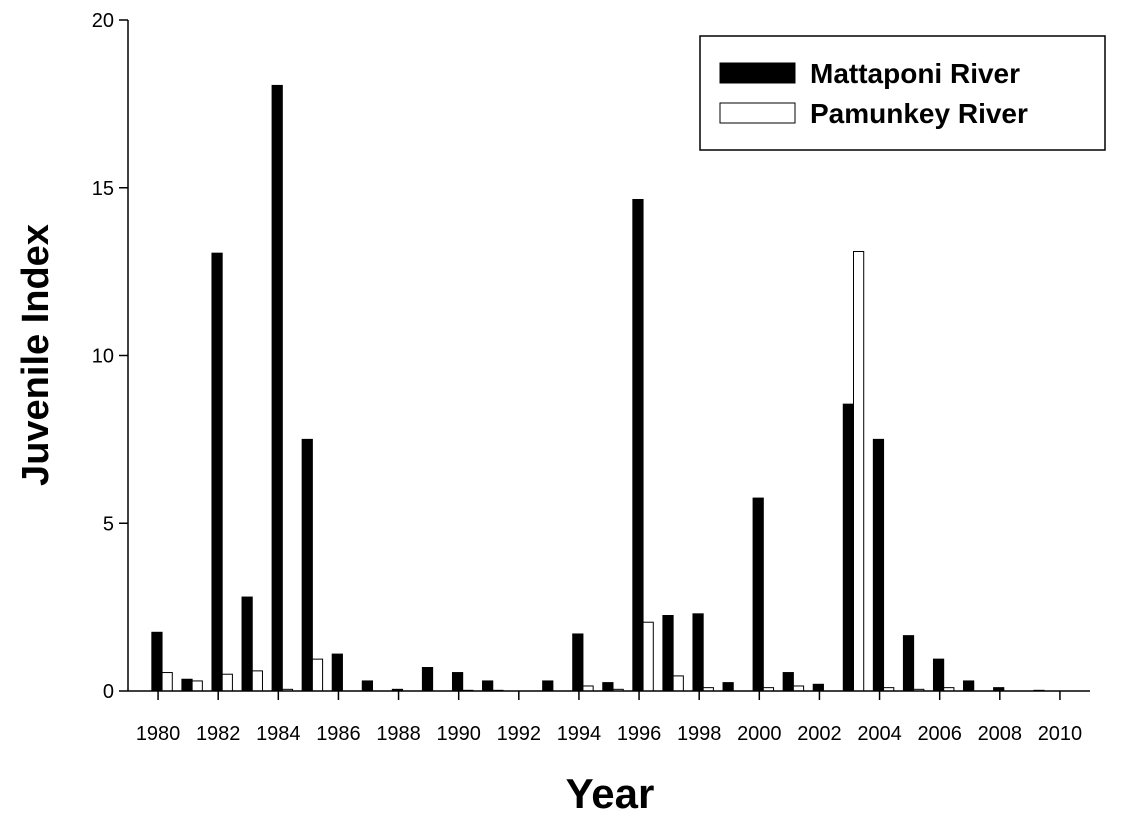 This screenshot has width=1127, height=815. I want to click on y-tick-label: 15, so click(103, 189).